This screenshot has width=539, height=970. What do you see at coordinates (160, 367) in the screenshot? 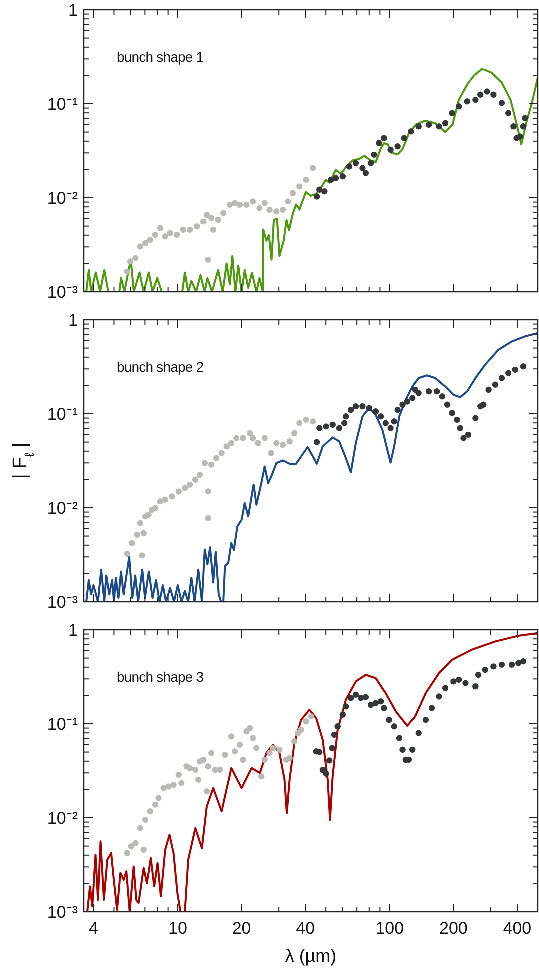
I see `annotation: bunch shape 2` at bounding box center [160, 367].